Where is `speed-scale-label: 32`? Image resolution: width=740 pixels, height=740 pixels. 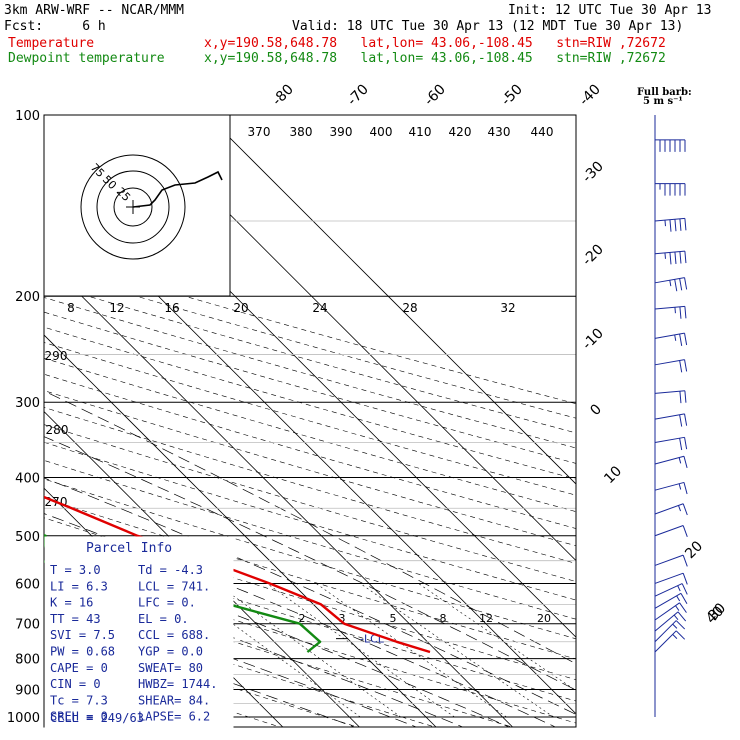 speed-scale-label: 32 is located at coordinates (507, 308).